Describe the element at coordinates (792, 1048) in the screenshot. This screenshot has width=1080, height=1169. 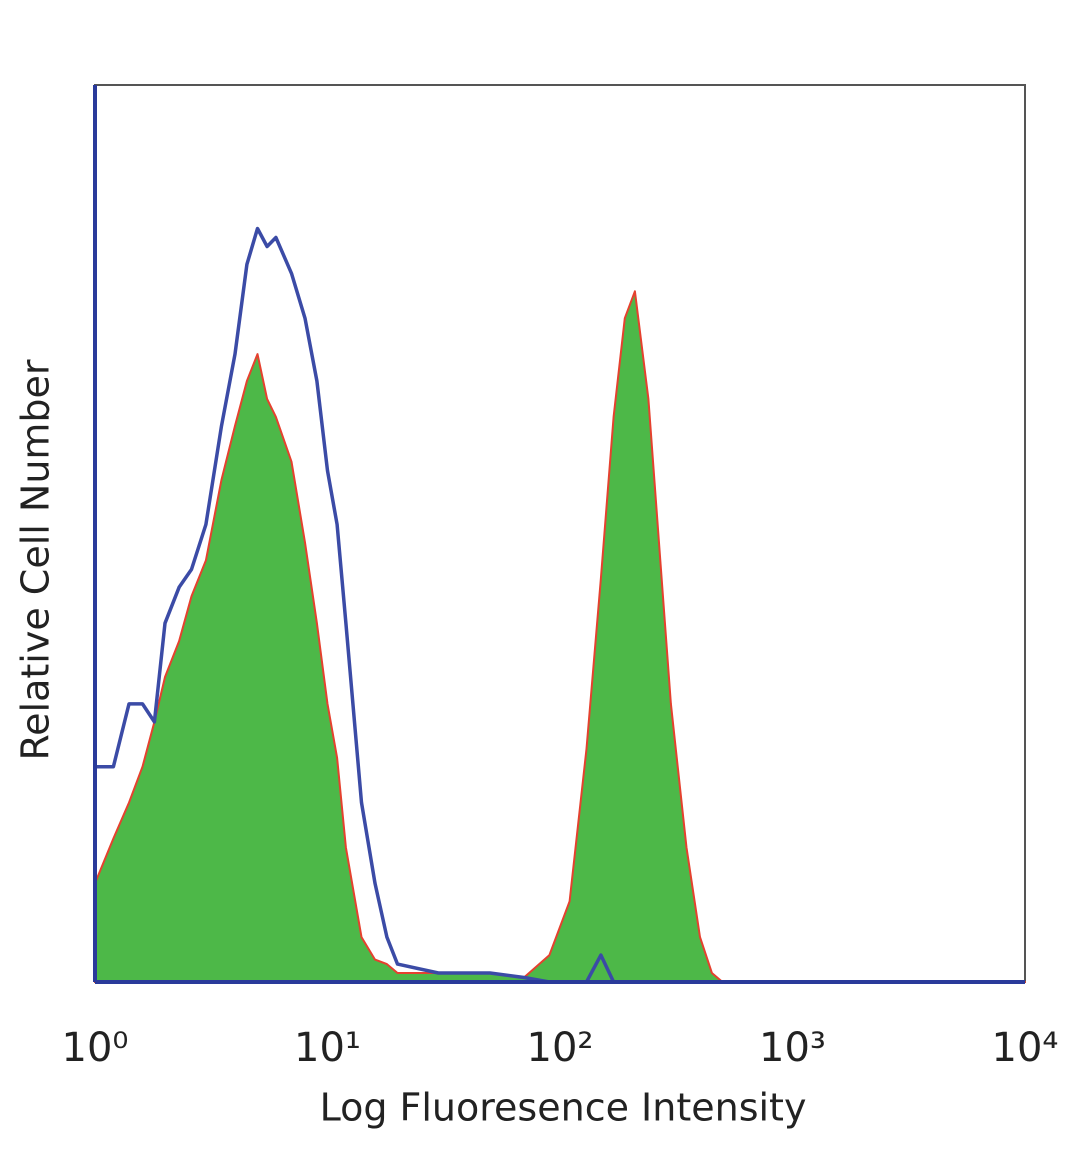
I see `x-tick-label: 10³` at that location.